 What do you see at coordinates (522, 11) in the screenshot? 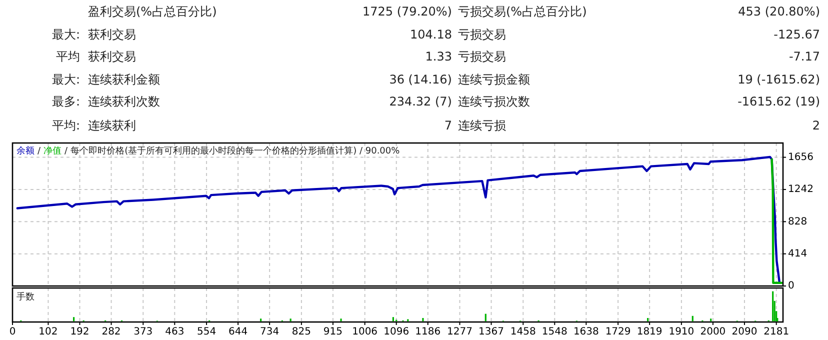
I see `text: 亏损交易(%占总百分比)` at bounding box center [522, 11].